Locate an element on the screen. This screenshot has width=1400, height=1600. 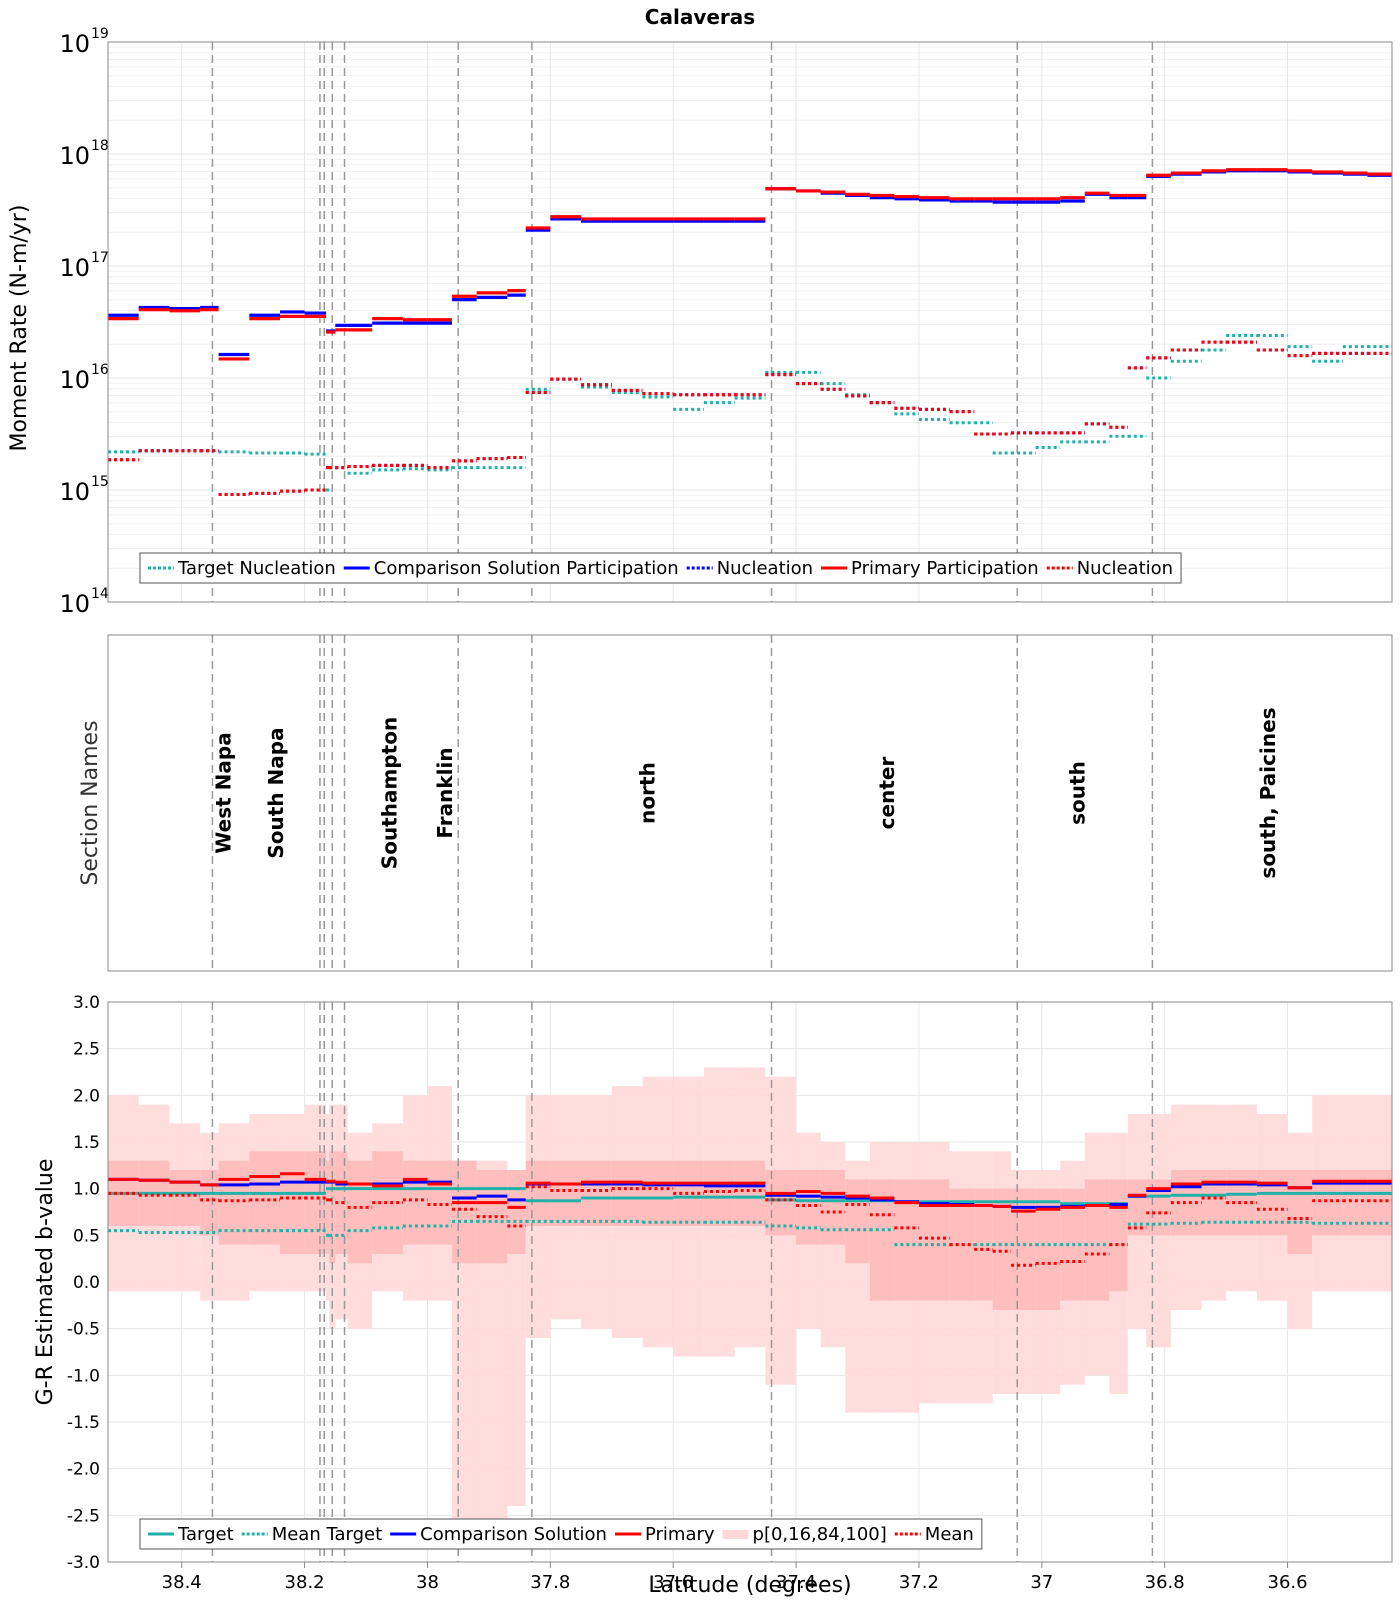
section-label: center is located at coordinates (887, 793).